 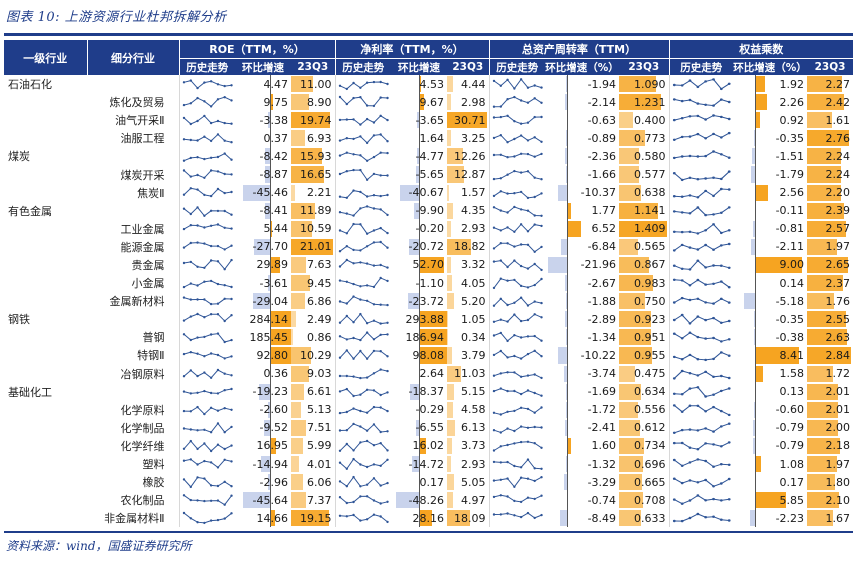 What do you see at coordinates (319, 392) in the screenshot?
I see `roe-23q3-value: 6.61` at bounding box center [319, 392].